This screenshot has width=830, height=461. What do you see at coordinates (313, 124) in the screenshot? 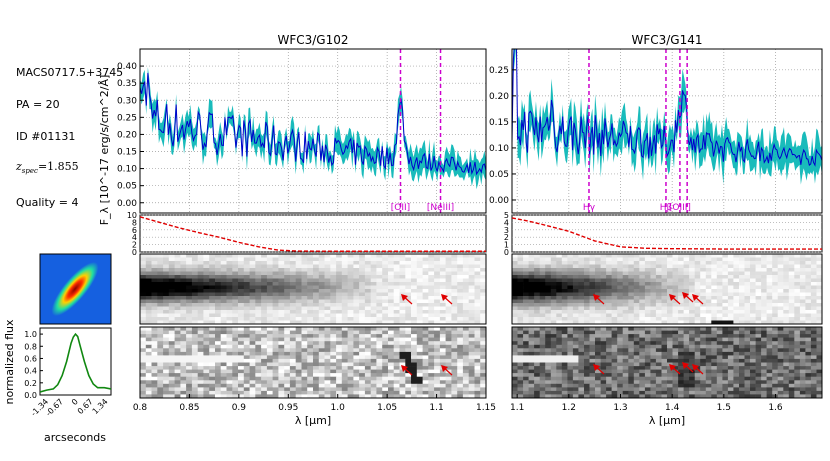
I see `series-flux-line` at bounding box center [313, 124].